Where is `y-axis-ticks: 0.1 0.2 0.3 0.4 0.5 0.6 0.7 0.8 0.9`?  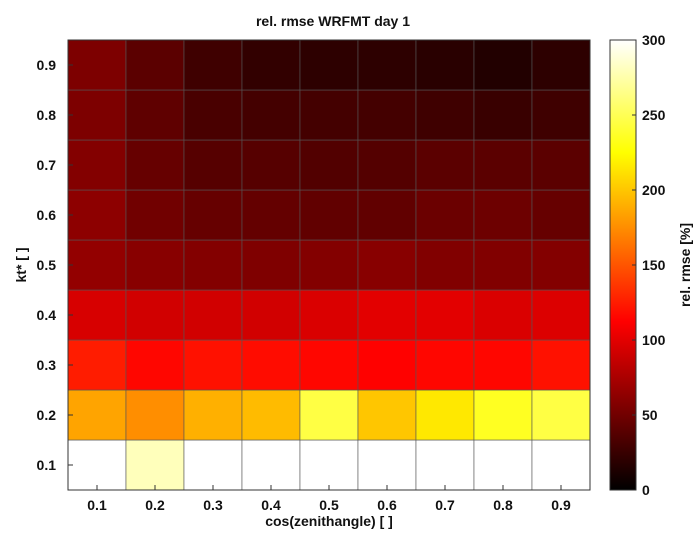 y-axis-ticks: 0.1 0.2 0.3 0.4 0.5 0.6 0.7 0.8 0.9 is located at coordinates (55, 265).